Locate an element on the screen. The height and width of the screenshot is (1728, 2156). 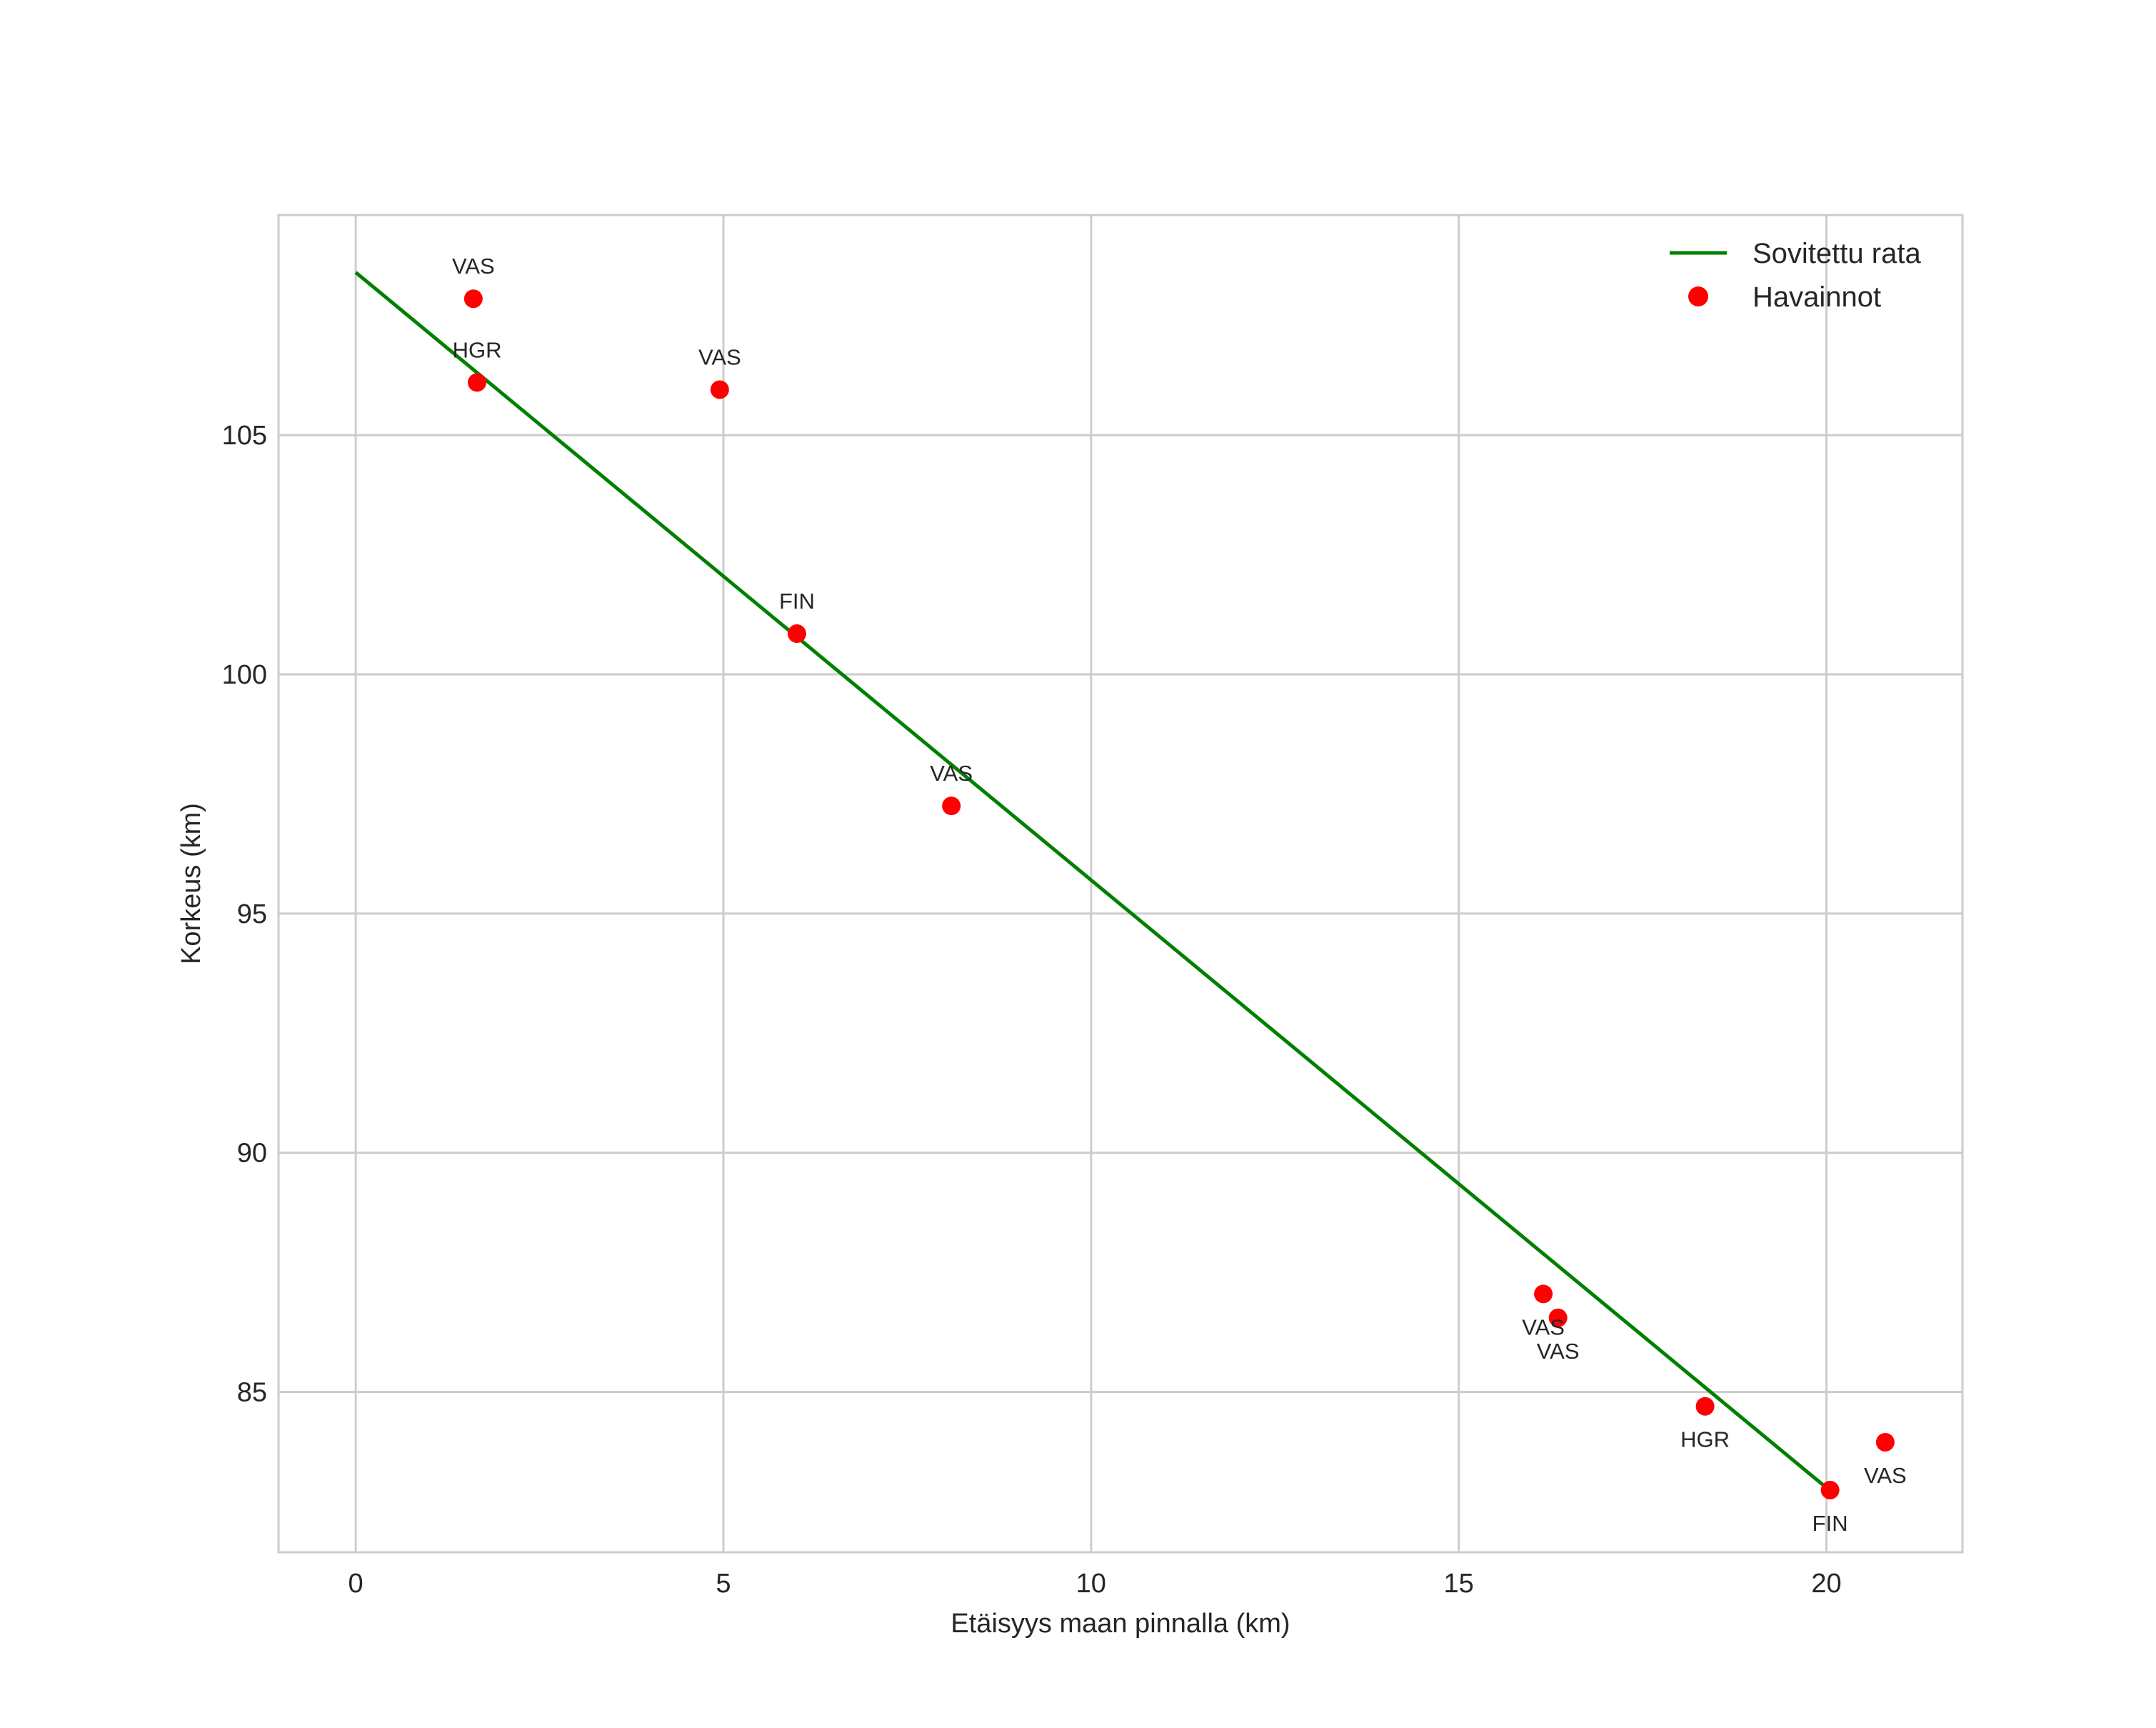
y-tick-label: 90 is located at coordinates (252, 1154).